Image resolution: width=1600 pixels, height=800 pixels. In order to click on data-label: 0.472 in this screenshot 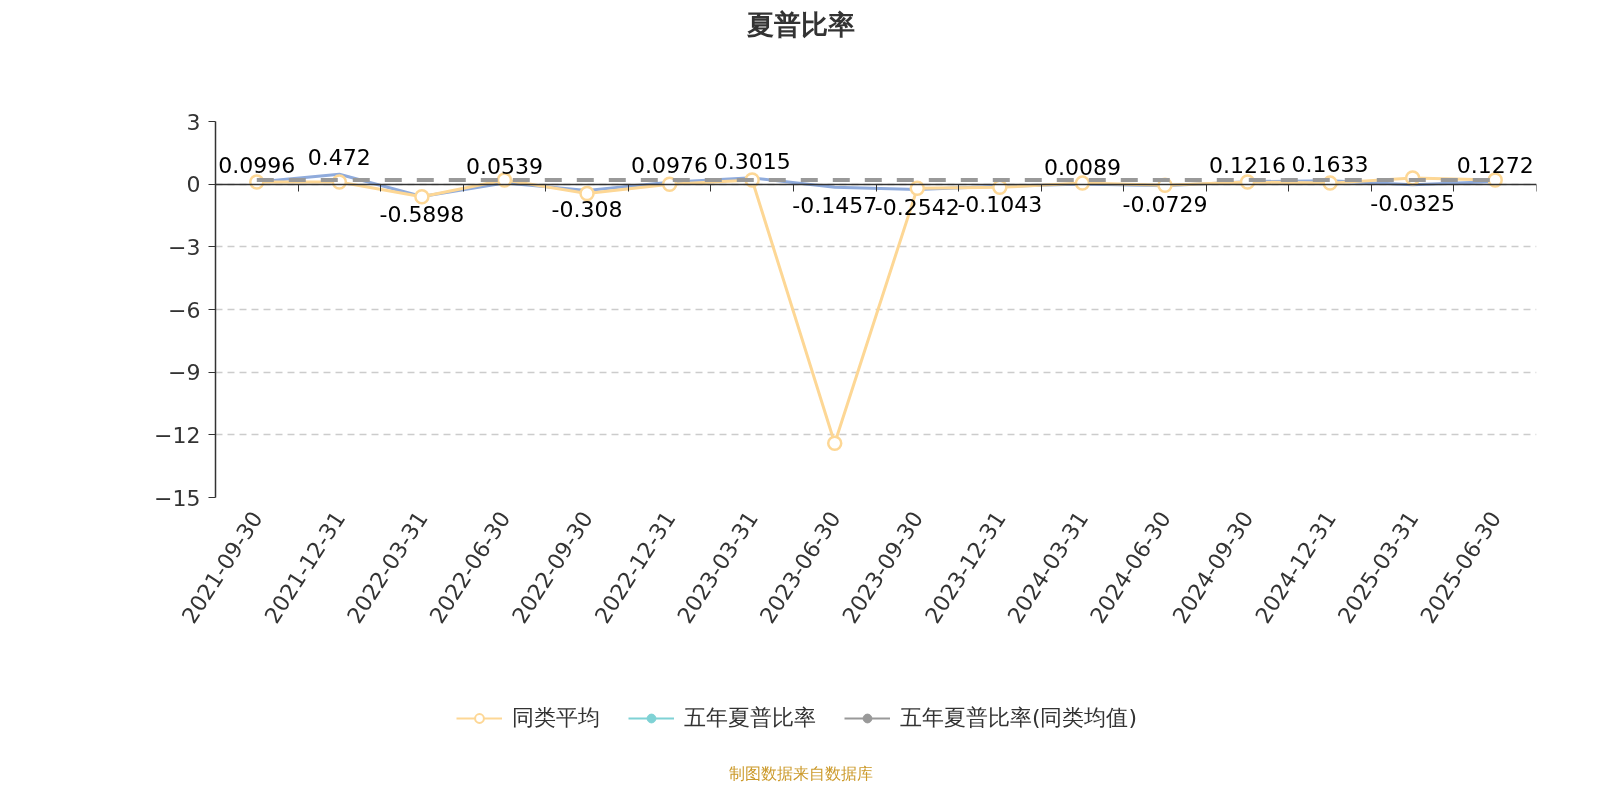, I will do `click(339, 158)`.